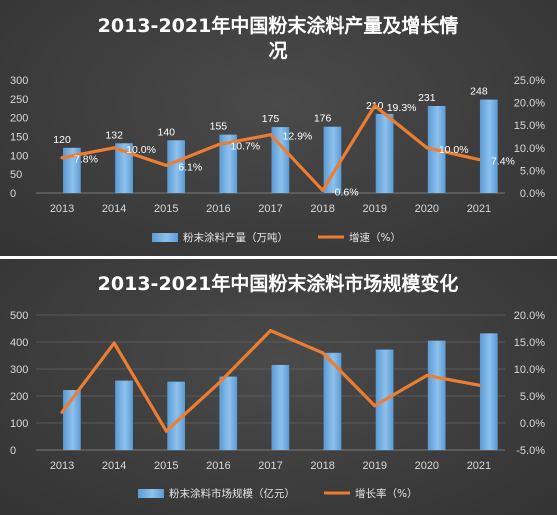  What do you see at coordinates (19, 156) in the screenshot?
I see `prod-y-left-tick: 100` at bounding box center [19, 156].